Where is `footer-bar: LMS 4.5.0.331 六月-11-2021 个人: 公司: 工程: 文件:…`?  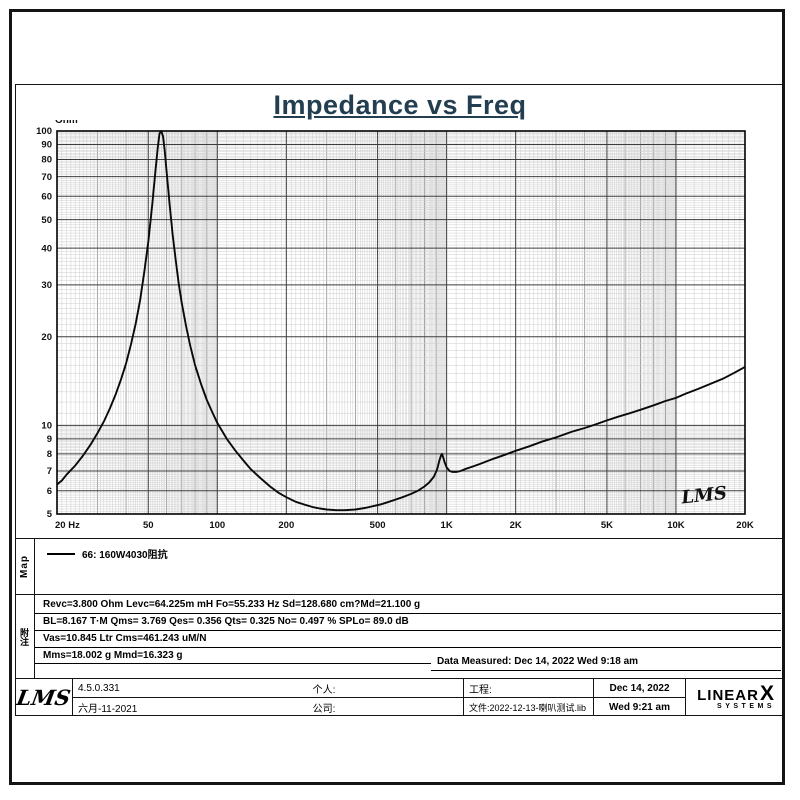
footer-bar: LMS 4.5.0.331 六月-11-2021 个人: 公司: 工程: 文件:… is located at coordinates (400, 697).